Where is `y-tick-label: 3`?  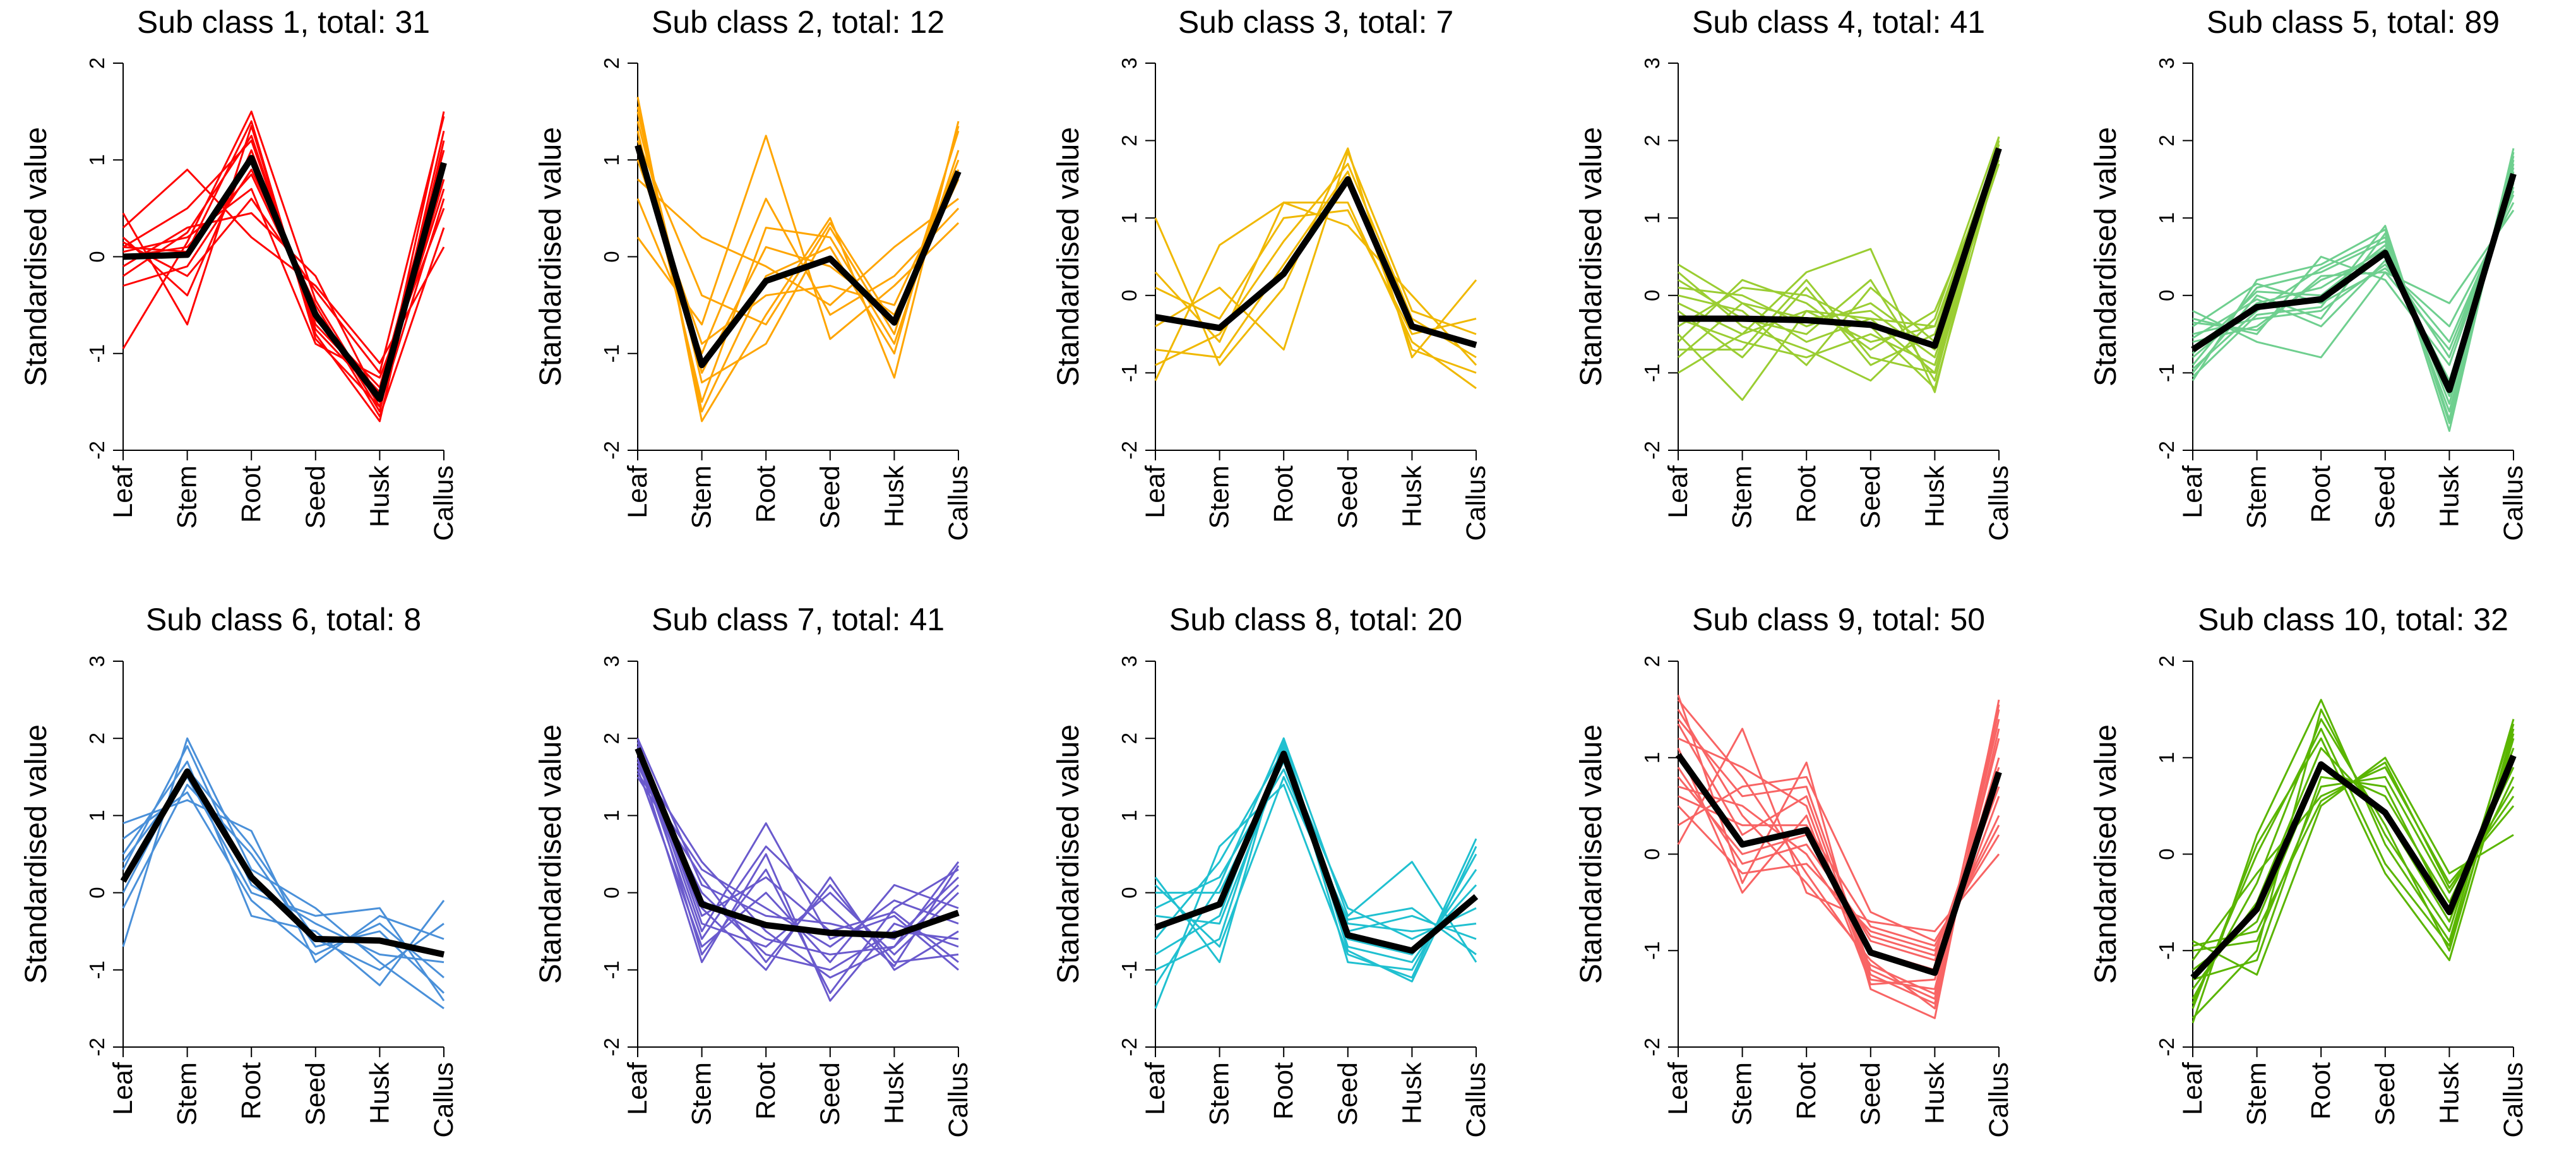 y-tick-label: 3 is located at coordinates (1652, 63).